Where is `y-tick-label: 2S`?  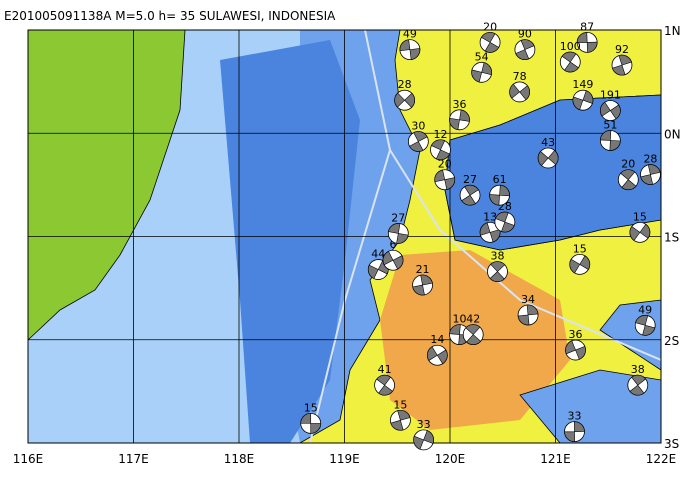 y-tick-label: 2S is located at coordinates (671, 341).